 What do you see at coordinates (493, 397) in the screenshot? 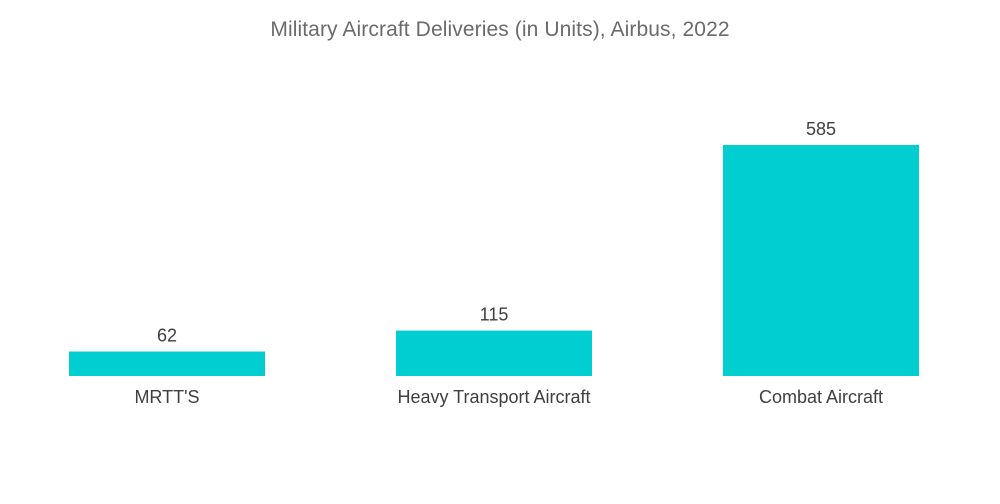
I see `category-label-heavy-transport-aircraft: Heavy Transport Aircraft` at bounding box center [493, 397].